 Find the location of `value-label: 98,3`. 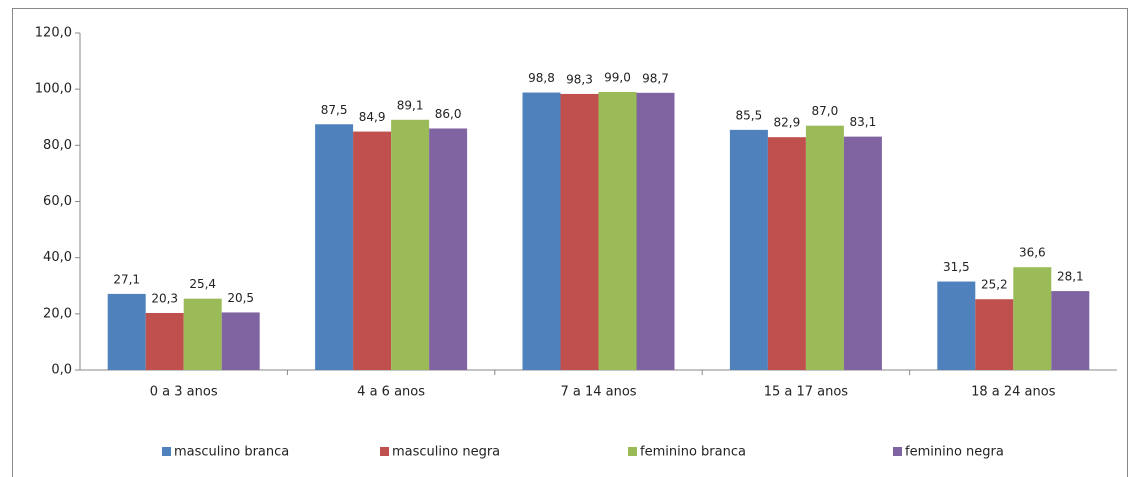

value-label: 98,3 is located at coordinates (579, 79).